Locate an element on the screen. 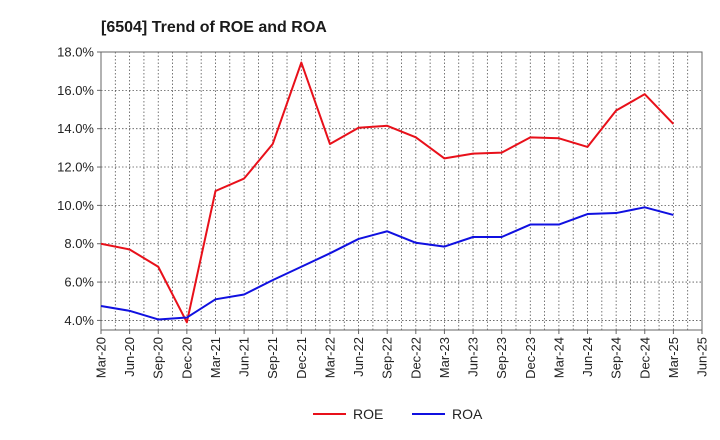 The width and height of the screenshot is (720, 440). x-tick-label: Mar-20 is located at coordinates (101, 357).